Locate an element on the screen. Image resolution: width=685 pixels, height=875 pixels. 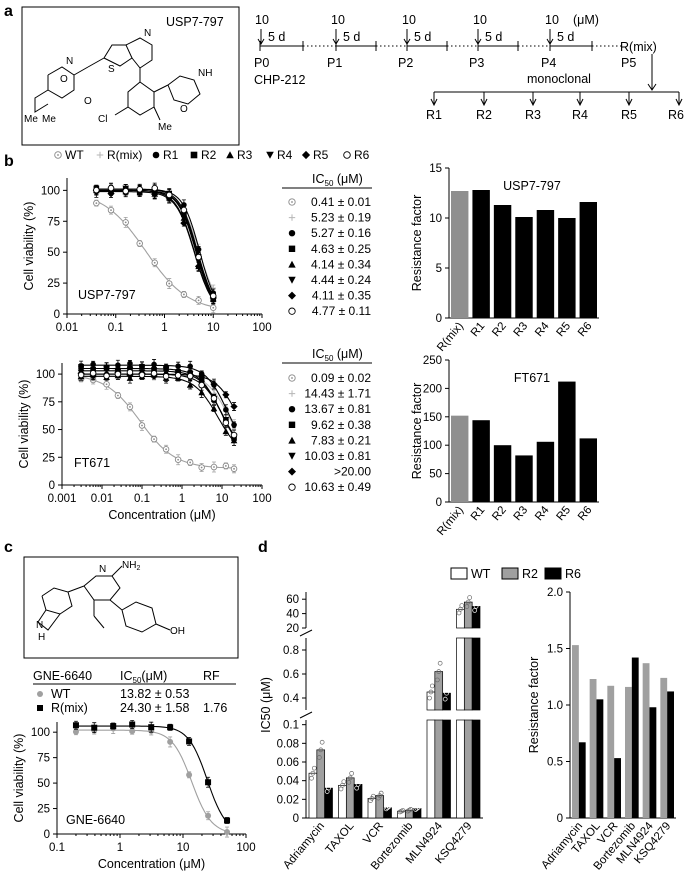
atom-h-indazole: H is located at coordinates (41, 637).